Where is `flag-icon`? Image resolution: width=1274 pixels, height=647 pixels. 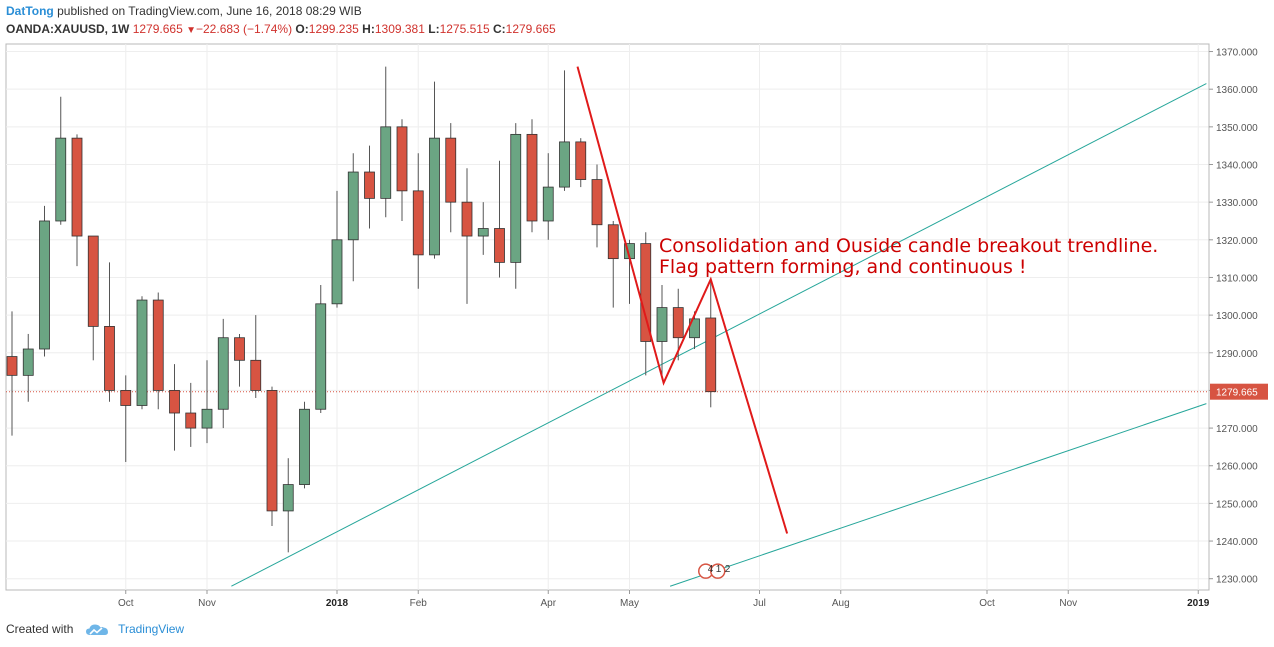 flag-icon is located at coordinates (718, 571).